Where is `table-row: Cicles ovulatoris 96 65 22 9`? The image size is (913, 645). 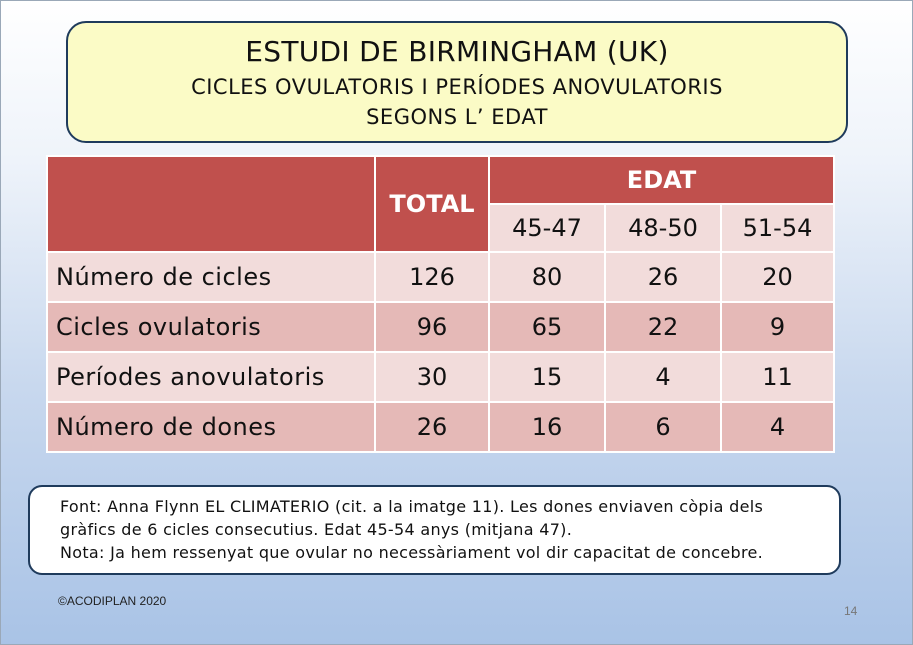 table-row: Cicles ovulatoris 96 65 22 9 is located at coordinates (440, 327).